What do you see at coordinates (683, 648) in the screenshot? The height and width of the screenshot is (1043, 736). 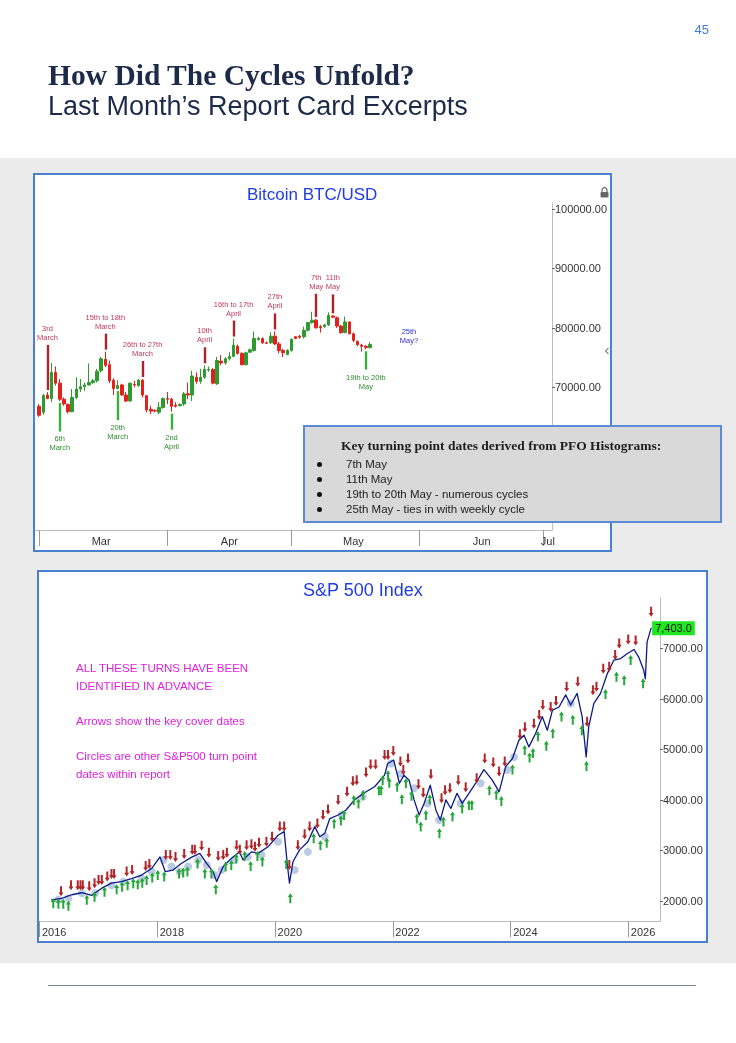 I see `y-tick-label: 7000.00` at bounding box center [683, 648].